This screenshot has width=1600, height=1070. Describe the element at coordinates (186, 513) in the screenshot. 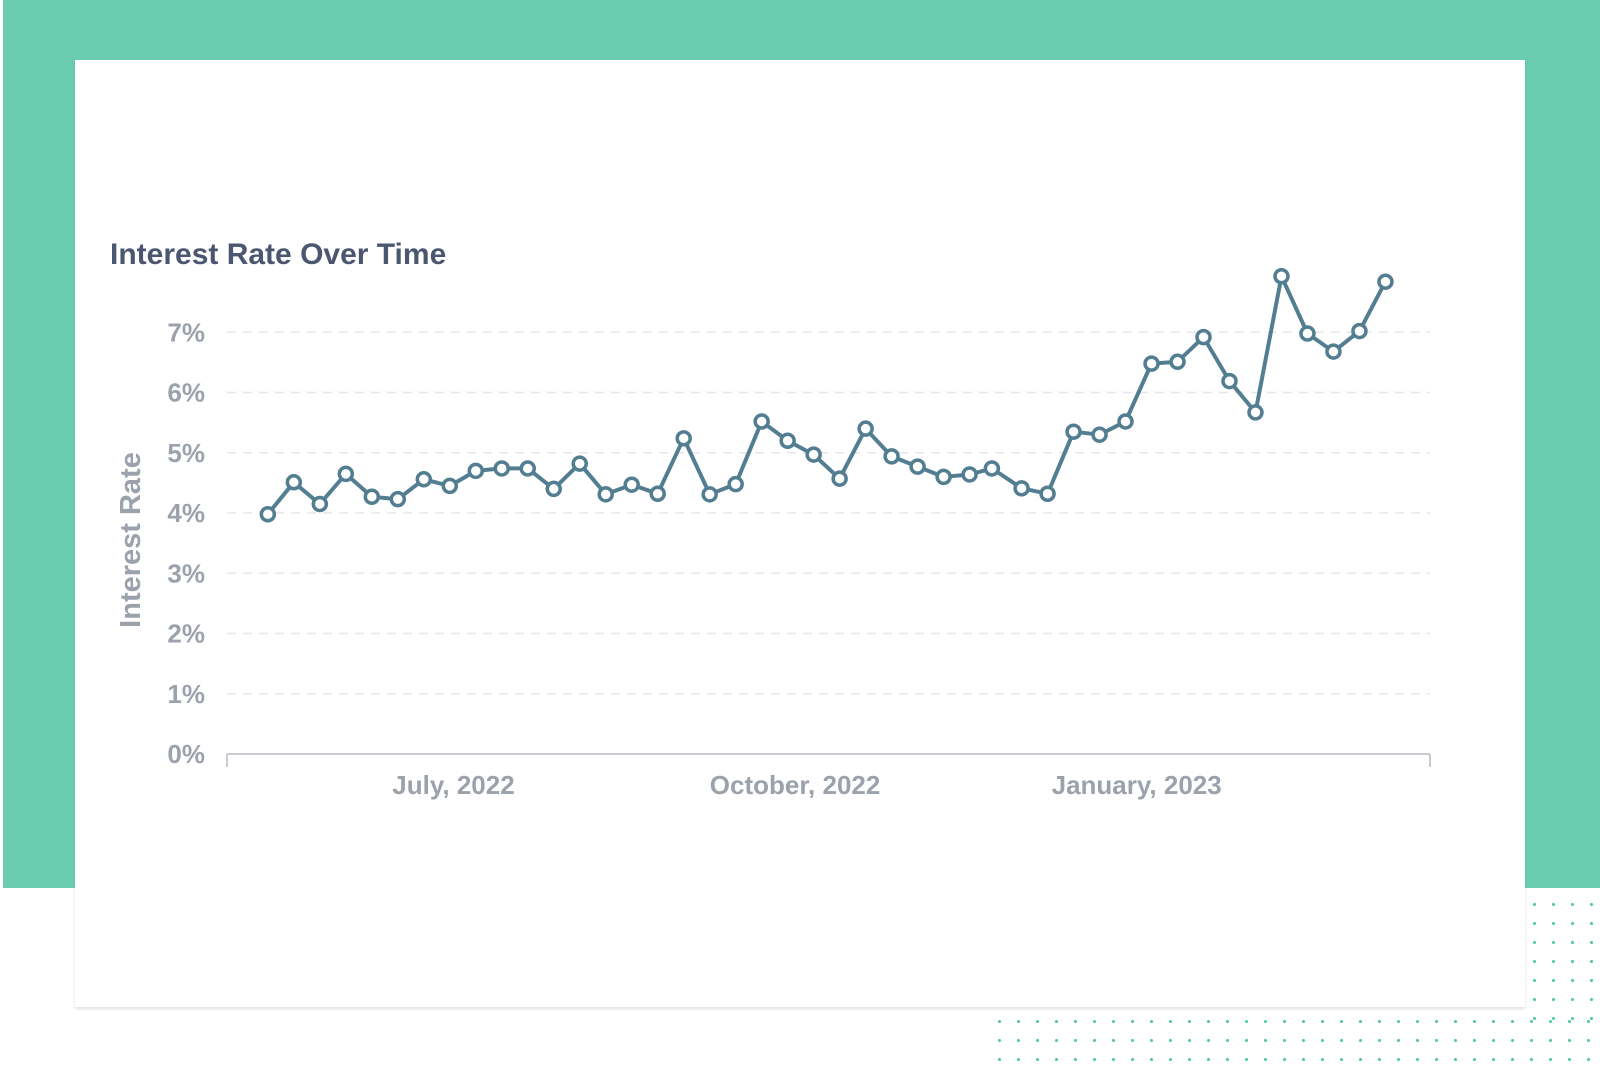

I see `y-tick-label: 4%` at that location.